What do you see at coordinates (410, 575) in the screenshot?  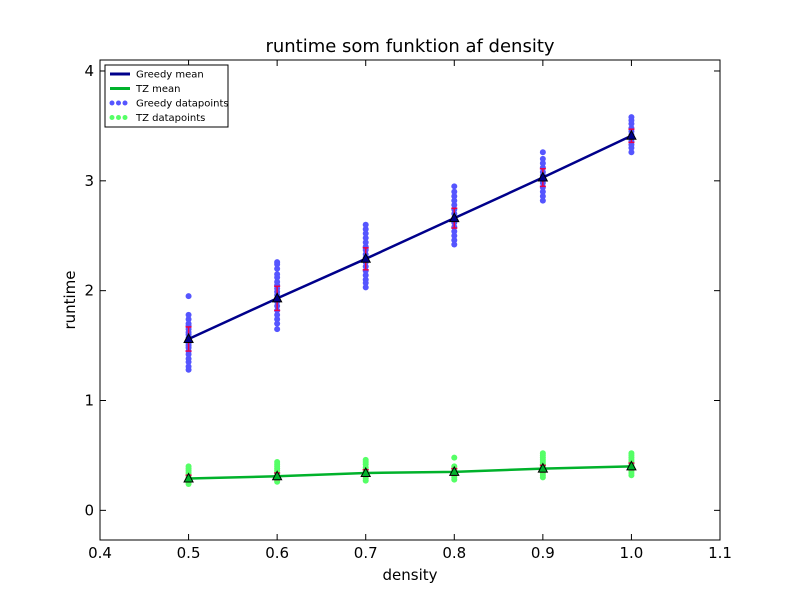 I see `x-axis-label: density` at bounding box center [410, 575].